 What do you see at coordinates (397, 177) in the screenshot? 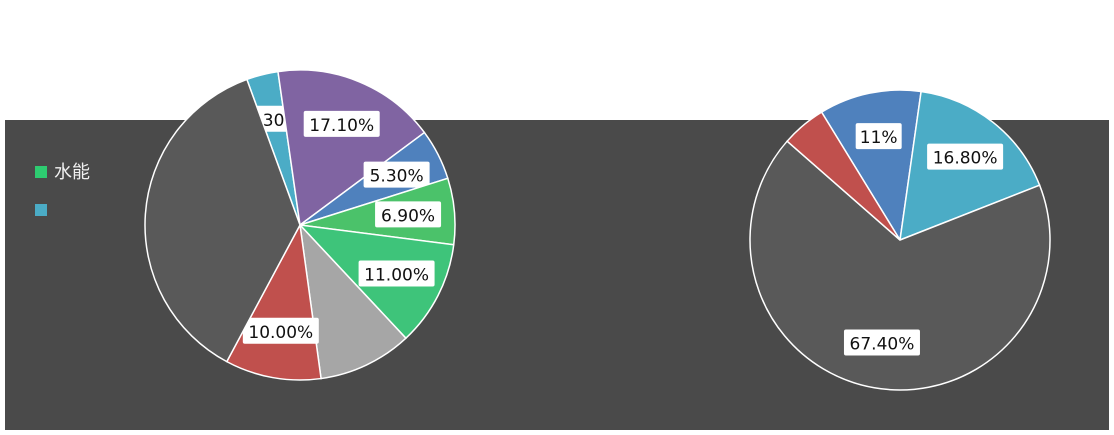
I see `data-label: 5.30%` at bounding box center [397, 177].